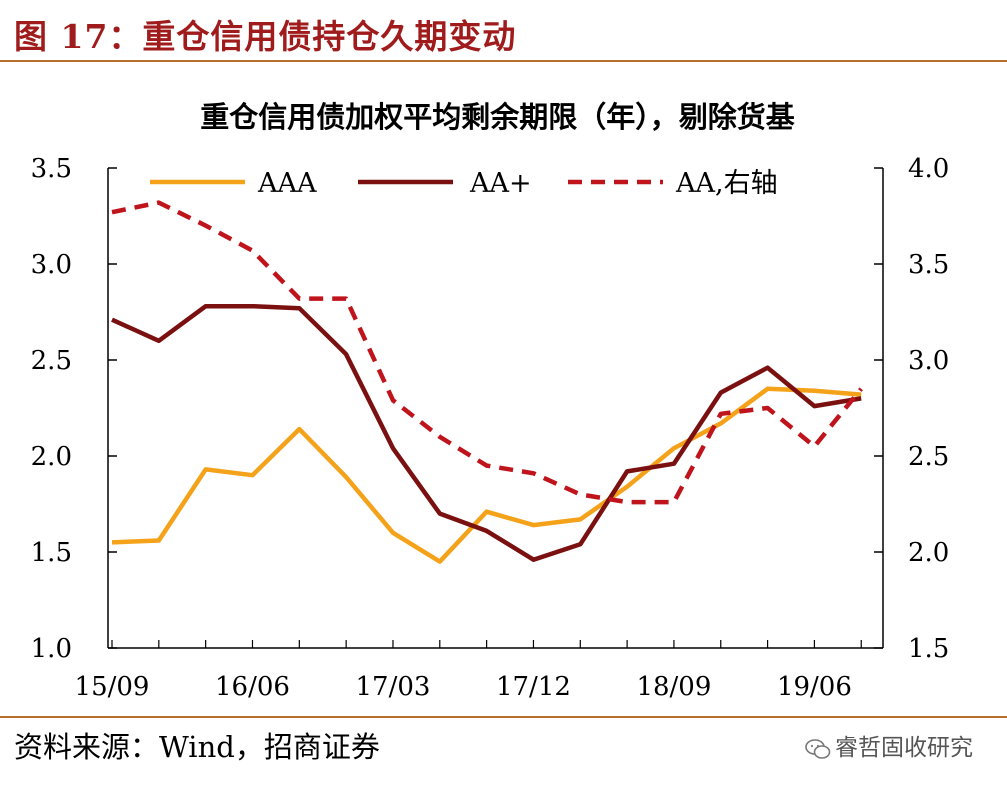 The width and height of the screenshot is (1007, 788). I want to click on y-left-tick-label: 3.0, so click(51, 265).